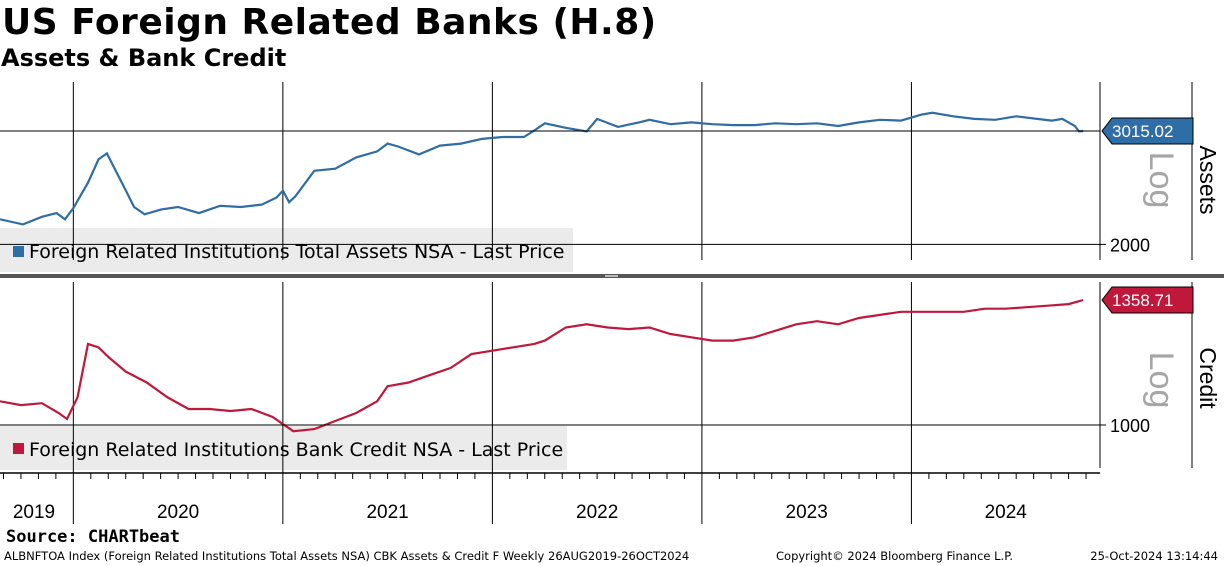  What do you see at coordinates (894, 556) in the screenshot?
I see `copyright: Copyright© 2024 Bloomberg Finance L.P.` at bounding box center [894, 556].